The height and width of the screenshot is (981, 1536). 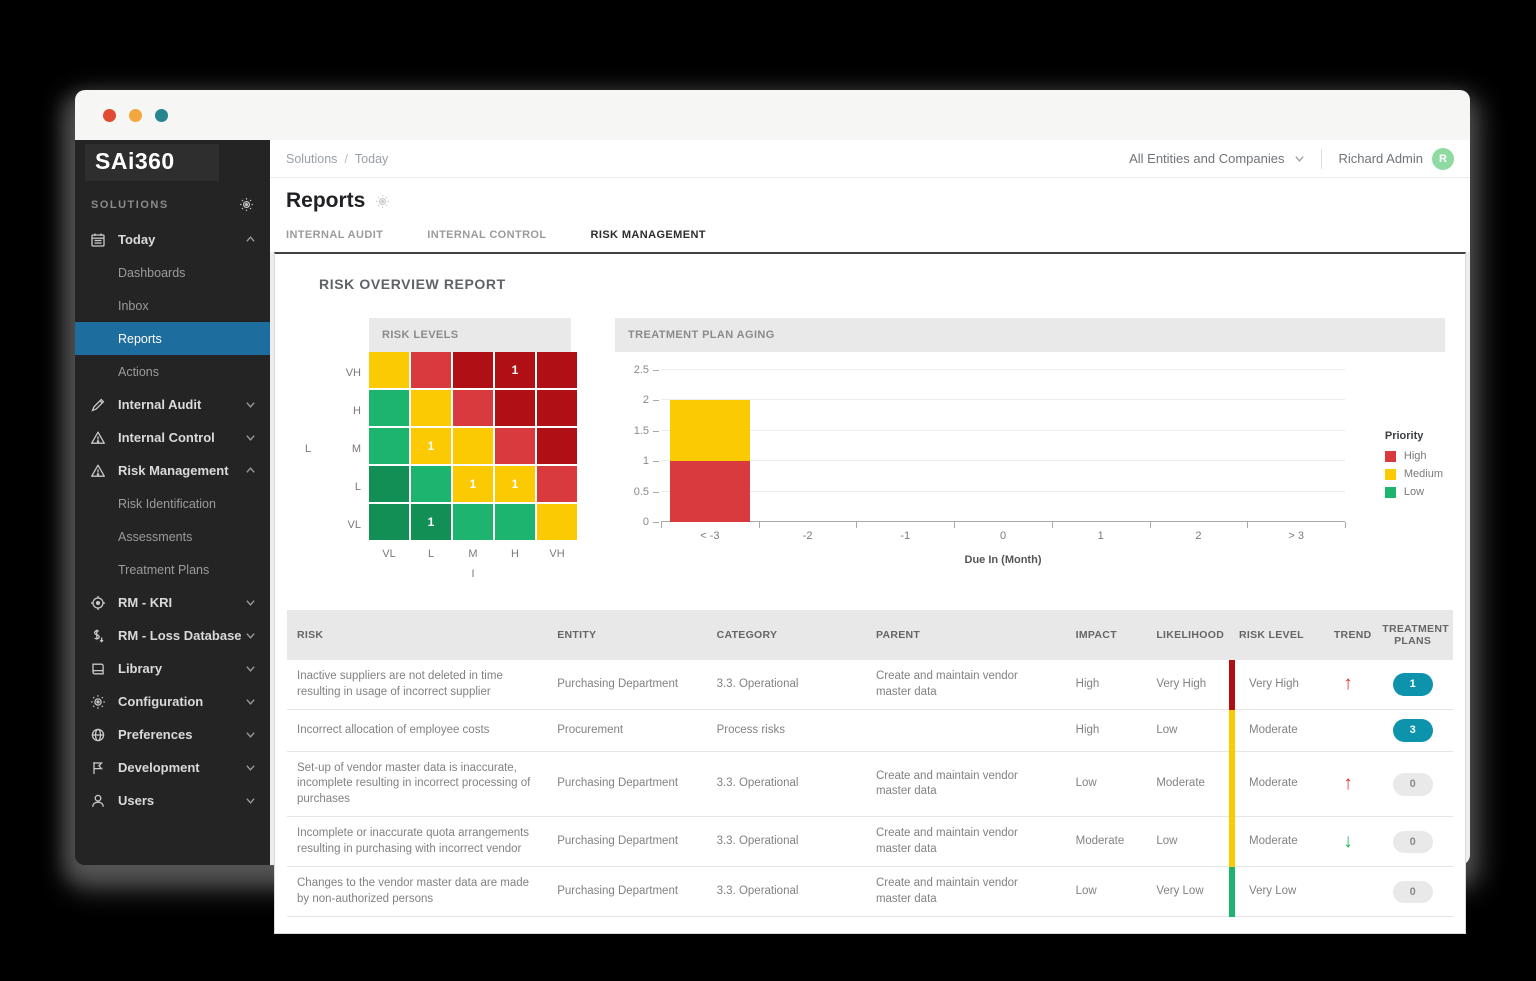 I want to click on avatar: R, so click(x=1443, y=158).